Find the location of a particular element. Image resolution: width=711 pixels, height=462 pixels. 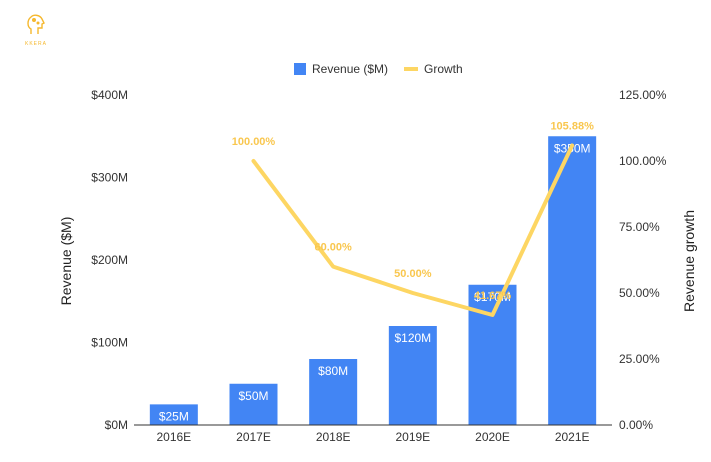

y-axis-left: $0M $100M $200M $300M $400M is located at coordinates (109, 260).